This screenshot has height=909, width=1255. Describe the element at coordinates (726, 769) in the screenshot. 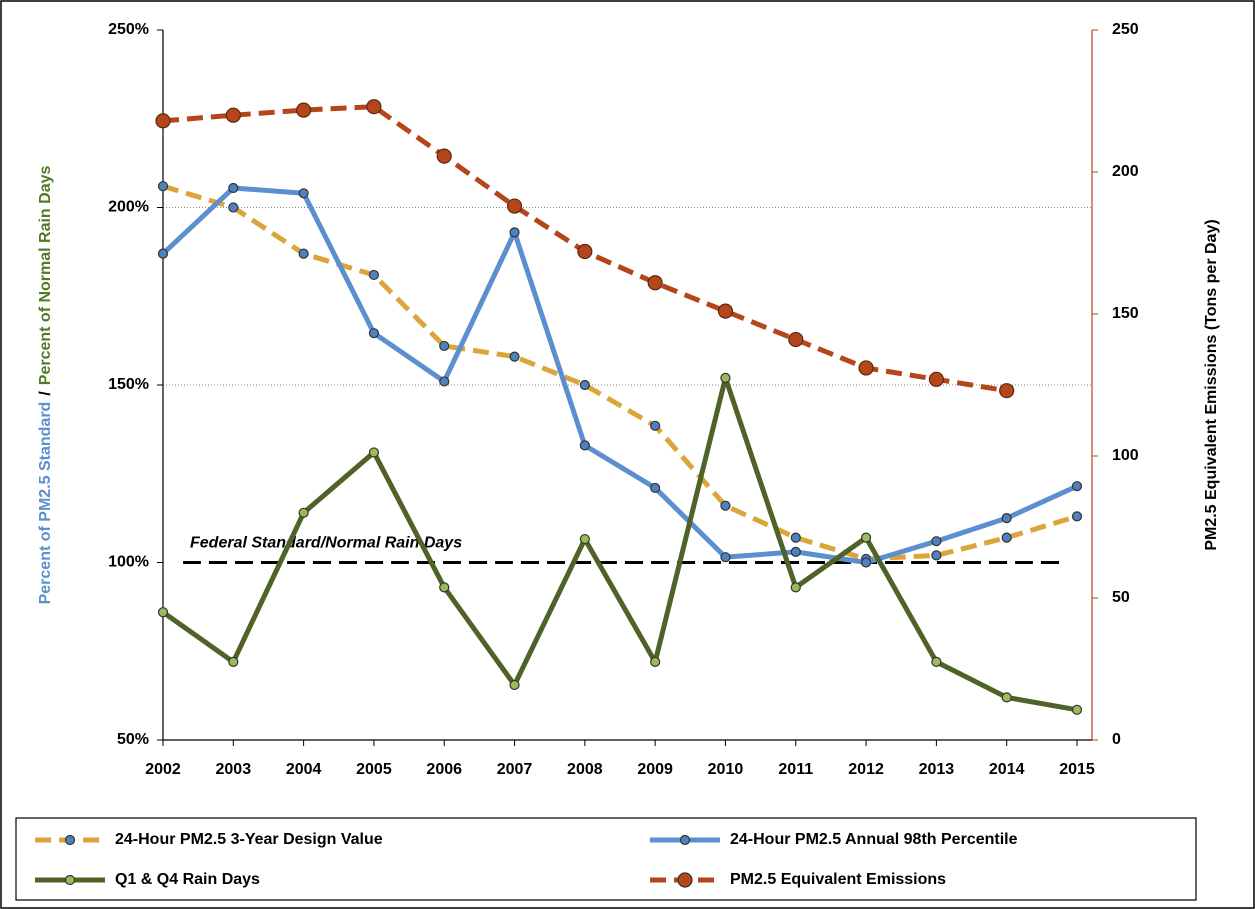

I see `x-tick-label: 2010` at that location.